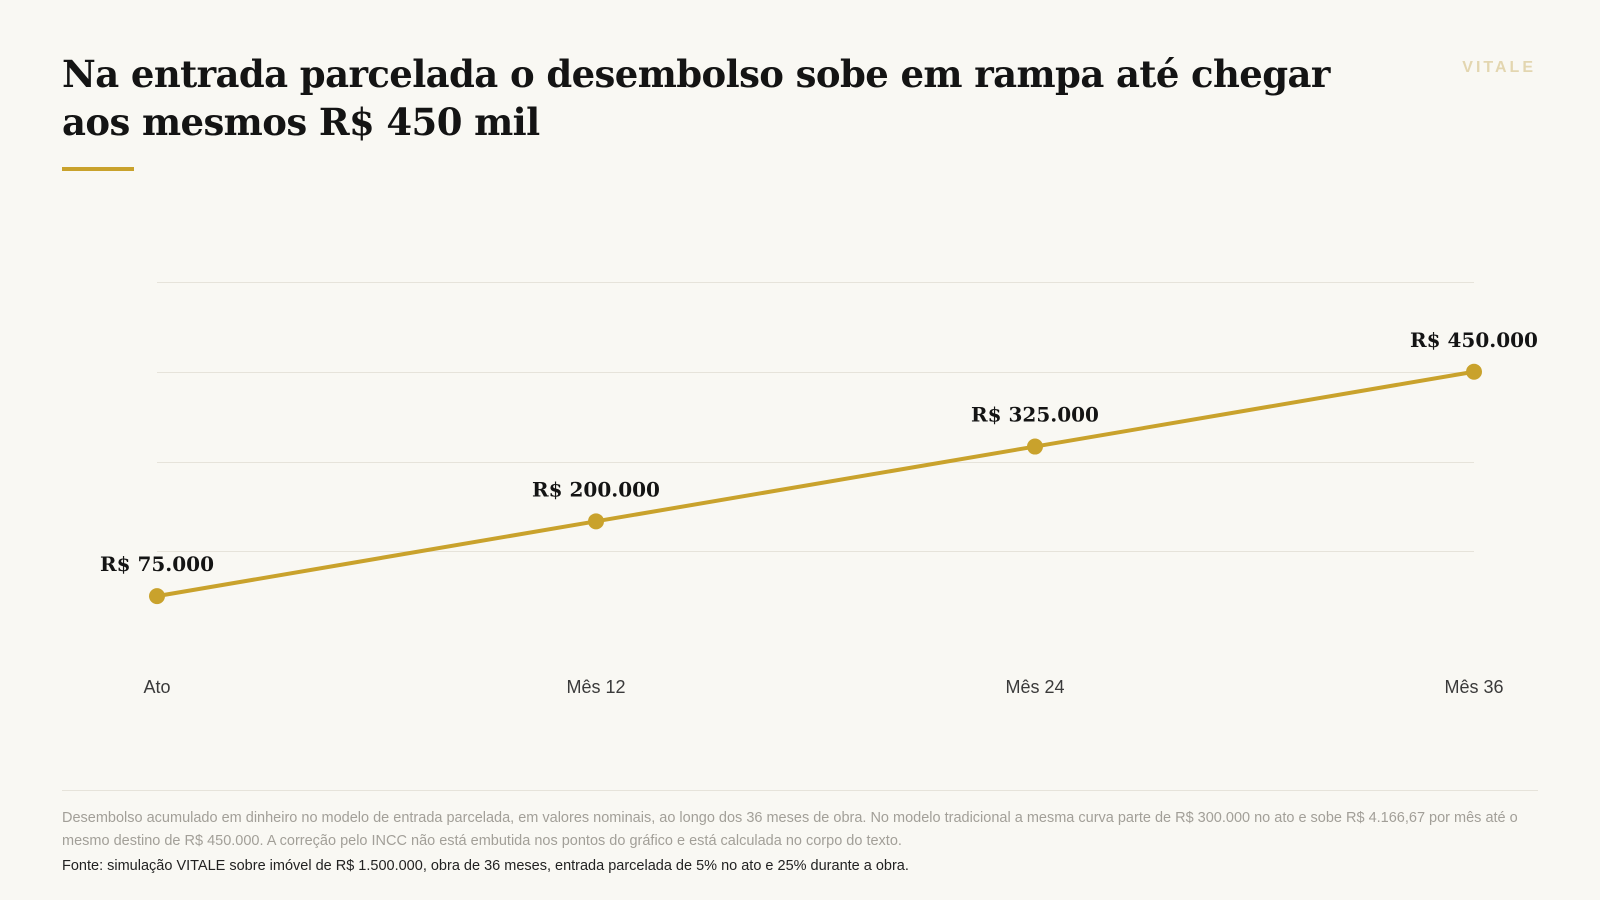 Image resolution: width=1600 pixels, height=900 pixels. Describe the element at coordinates (1473, 687) in the screenshot. I see `x-tick-label: Mês 36` at that location.